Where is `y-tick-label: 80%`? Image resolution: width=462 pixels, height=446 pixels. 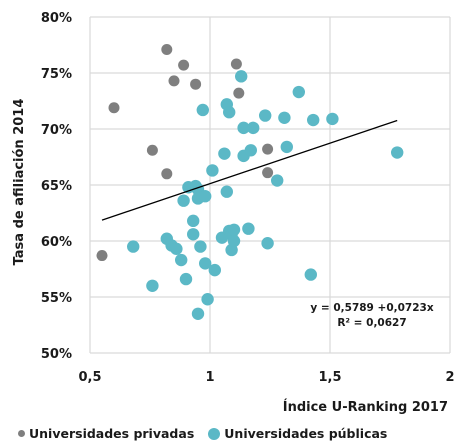
y-tick-label: 80% is located at coordinates (56, 18).